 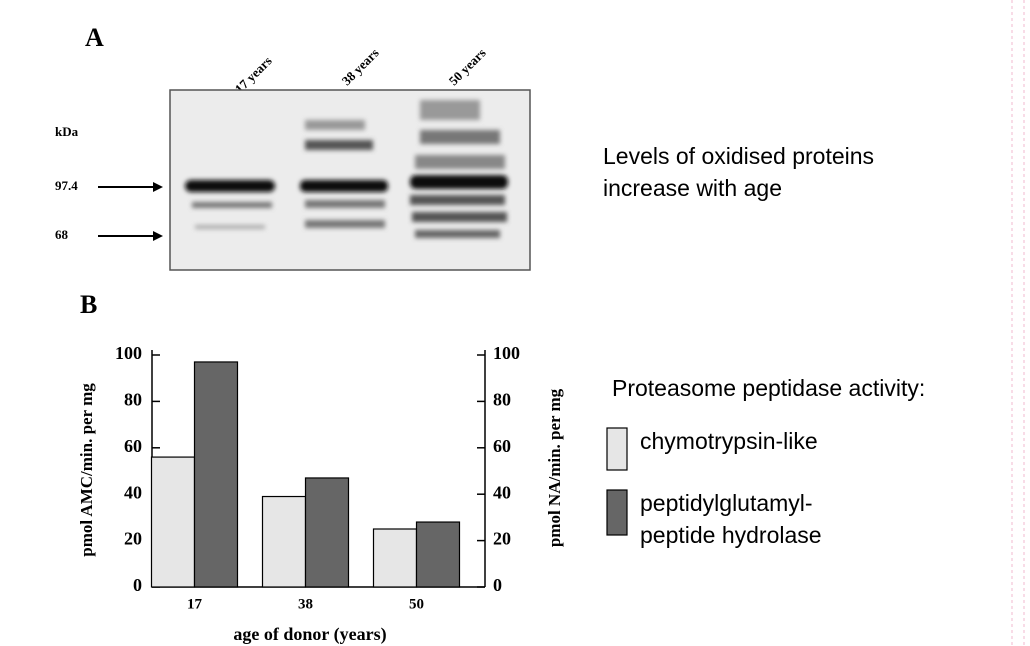 I want to click on y-tick-label: 20, so click(x=133, y=539).